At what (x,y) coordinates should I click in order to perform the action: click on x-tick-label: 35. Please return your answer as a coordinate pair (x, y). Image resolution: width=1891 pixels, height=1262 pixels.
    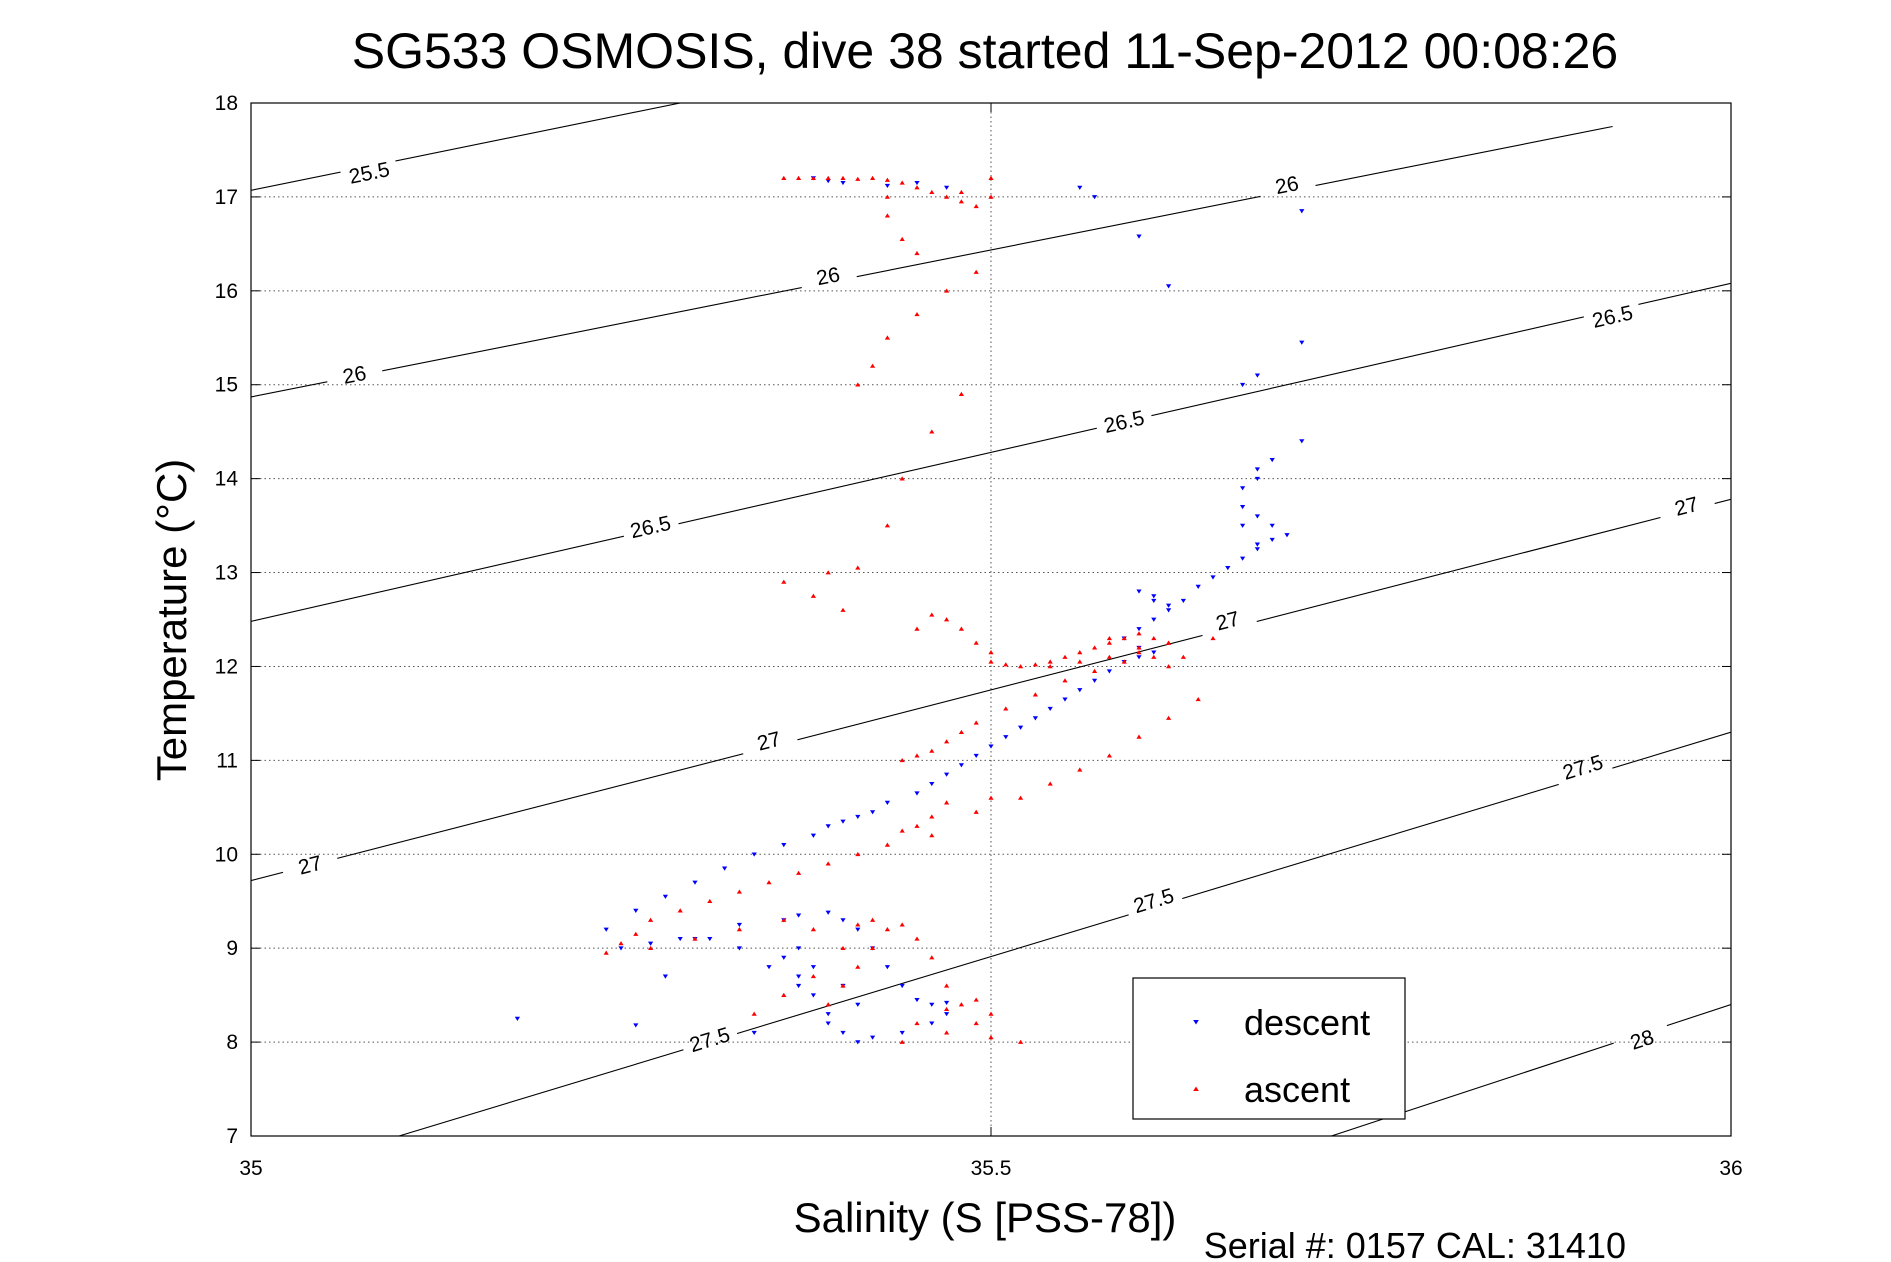
    Looking at the image, I should click on (250, 1168).